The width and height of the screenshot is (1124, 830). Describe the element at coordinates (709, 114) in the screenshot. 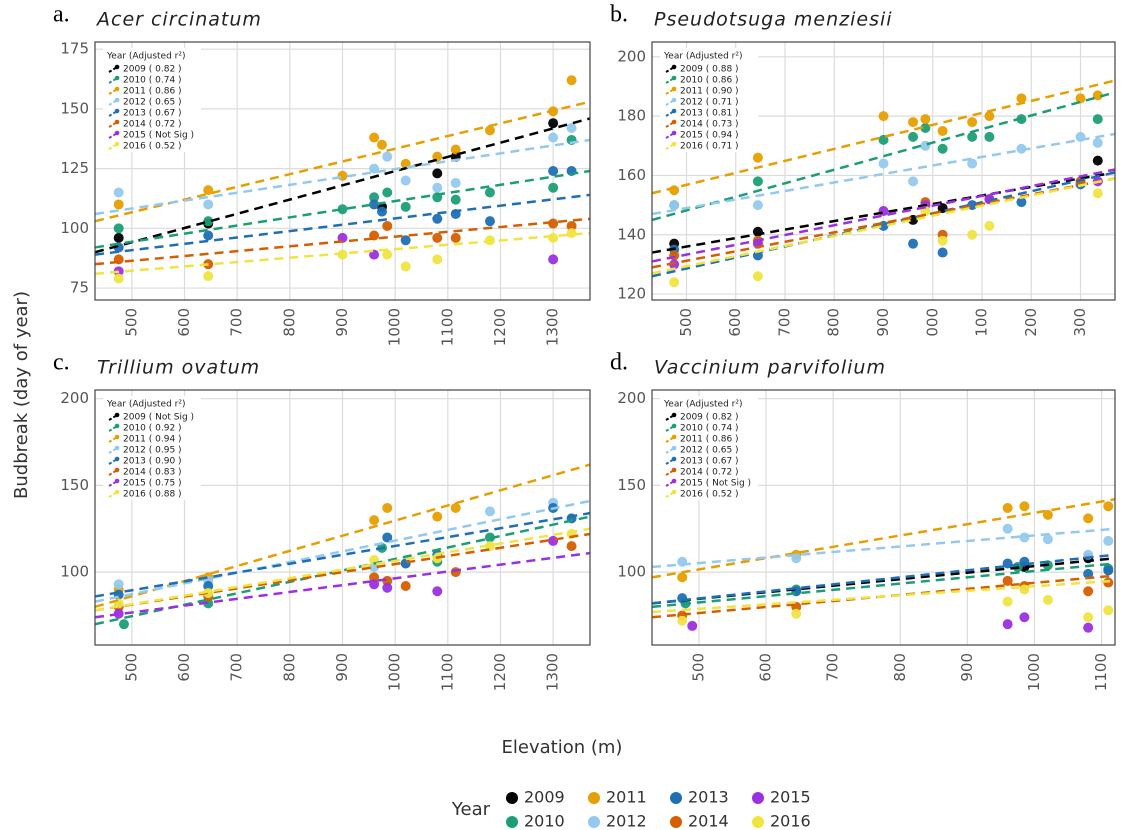

I see `inset-legend-label: 2013 ( 0.81 )` at that location.